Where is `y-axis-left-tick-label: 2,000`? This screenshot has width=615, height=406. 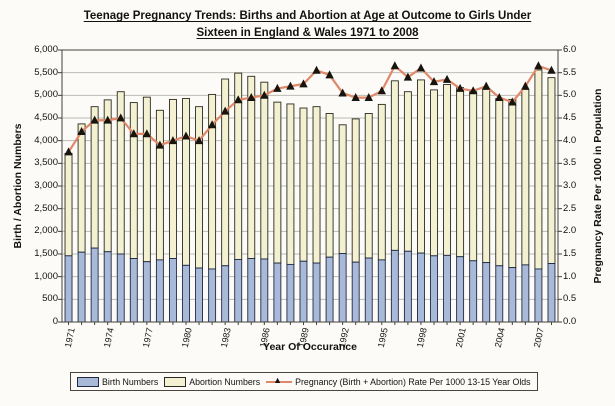
y-axis-left-tick-label: 2,000 is located at coordinates (46, 231).